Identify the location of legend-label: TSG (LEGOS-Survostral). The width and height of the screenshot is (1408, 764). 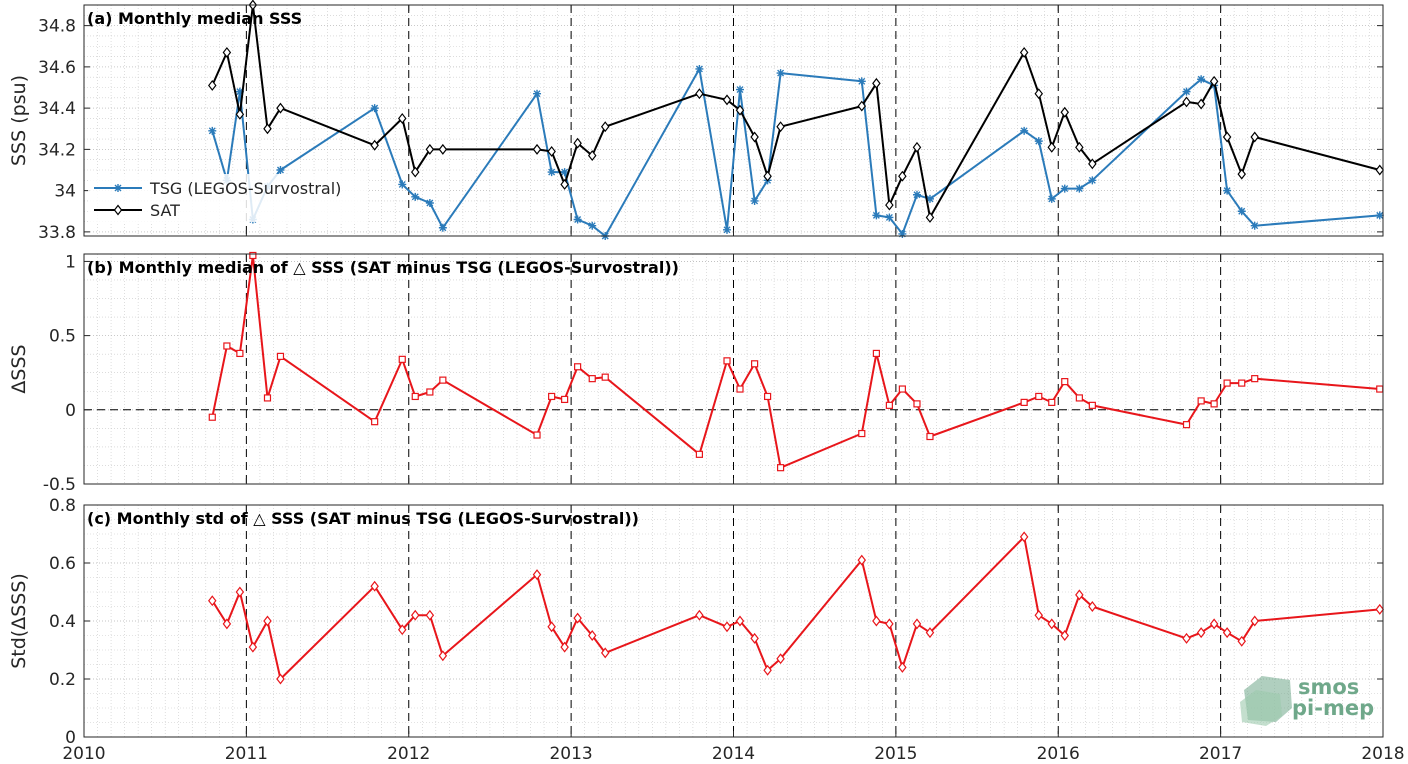
(245, 188).